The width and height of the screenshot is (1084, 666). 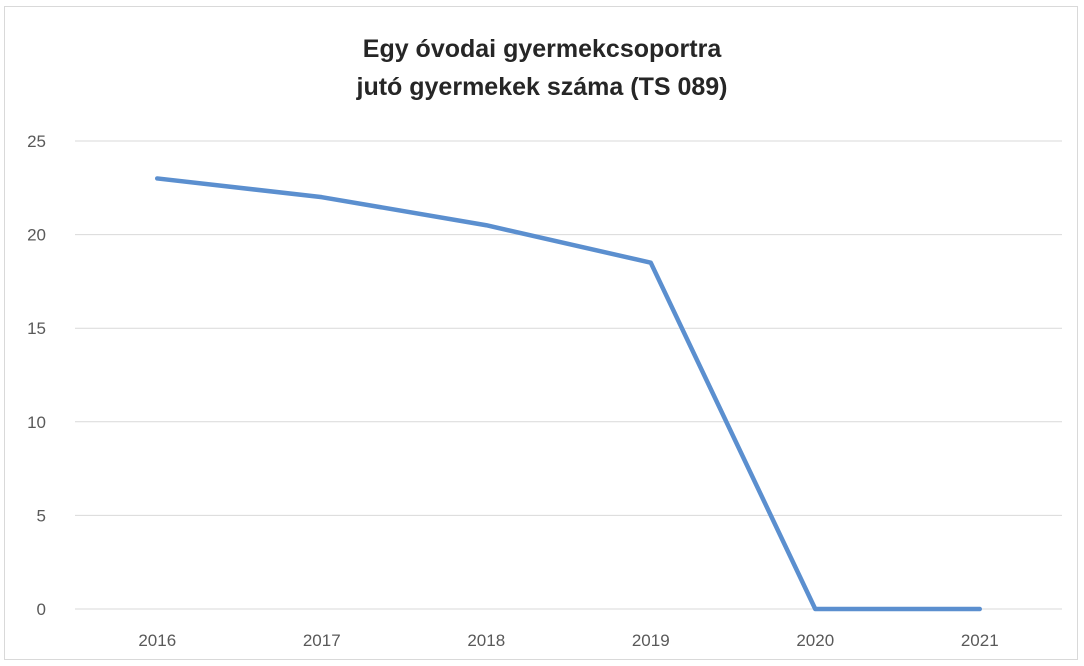 I want to click on x-tick-label-2017: 2017, so click(x=322, y=640).